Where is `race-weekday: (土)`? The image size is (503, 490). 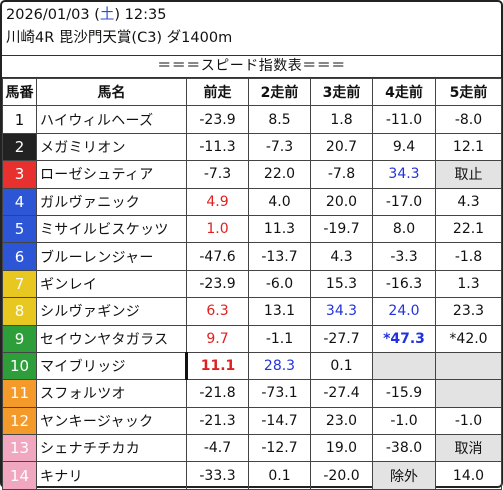
race-weekday: (土) is located at coordinates (107, 15).